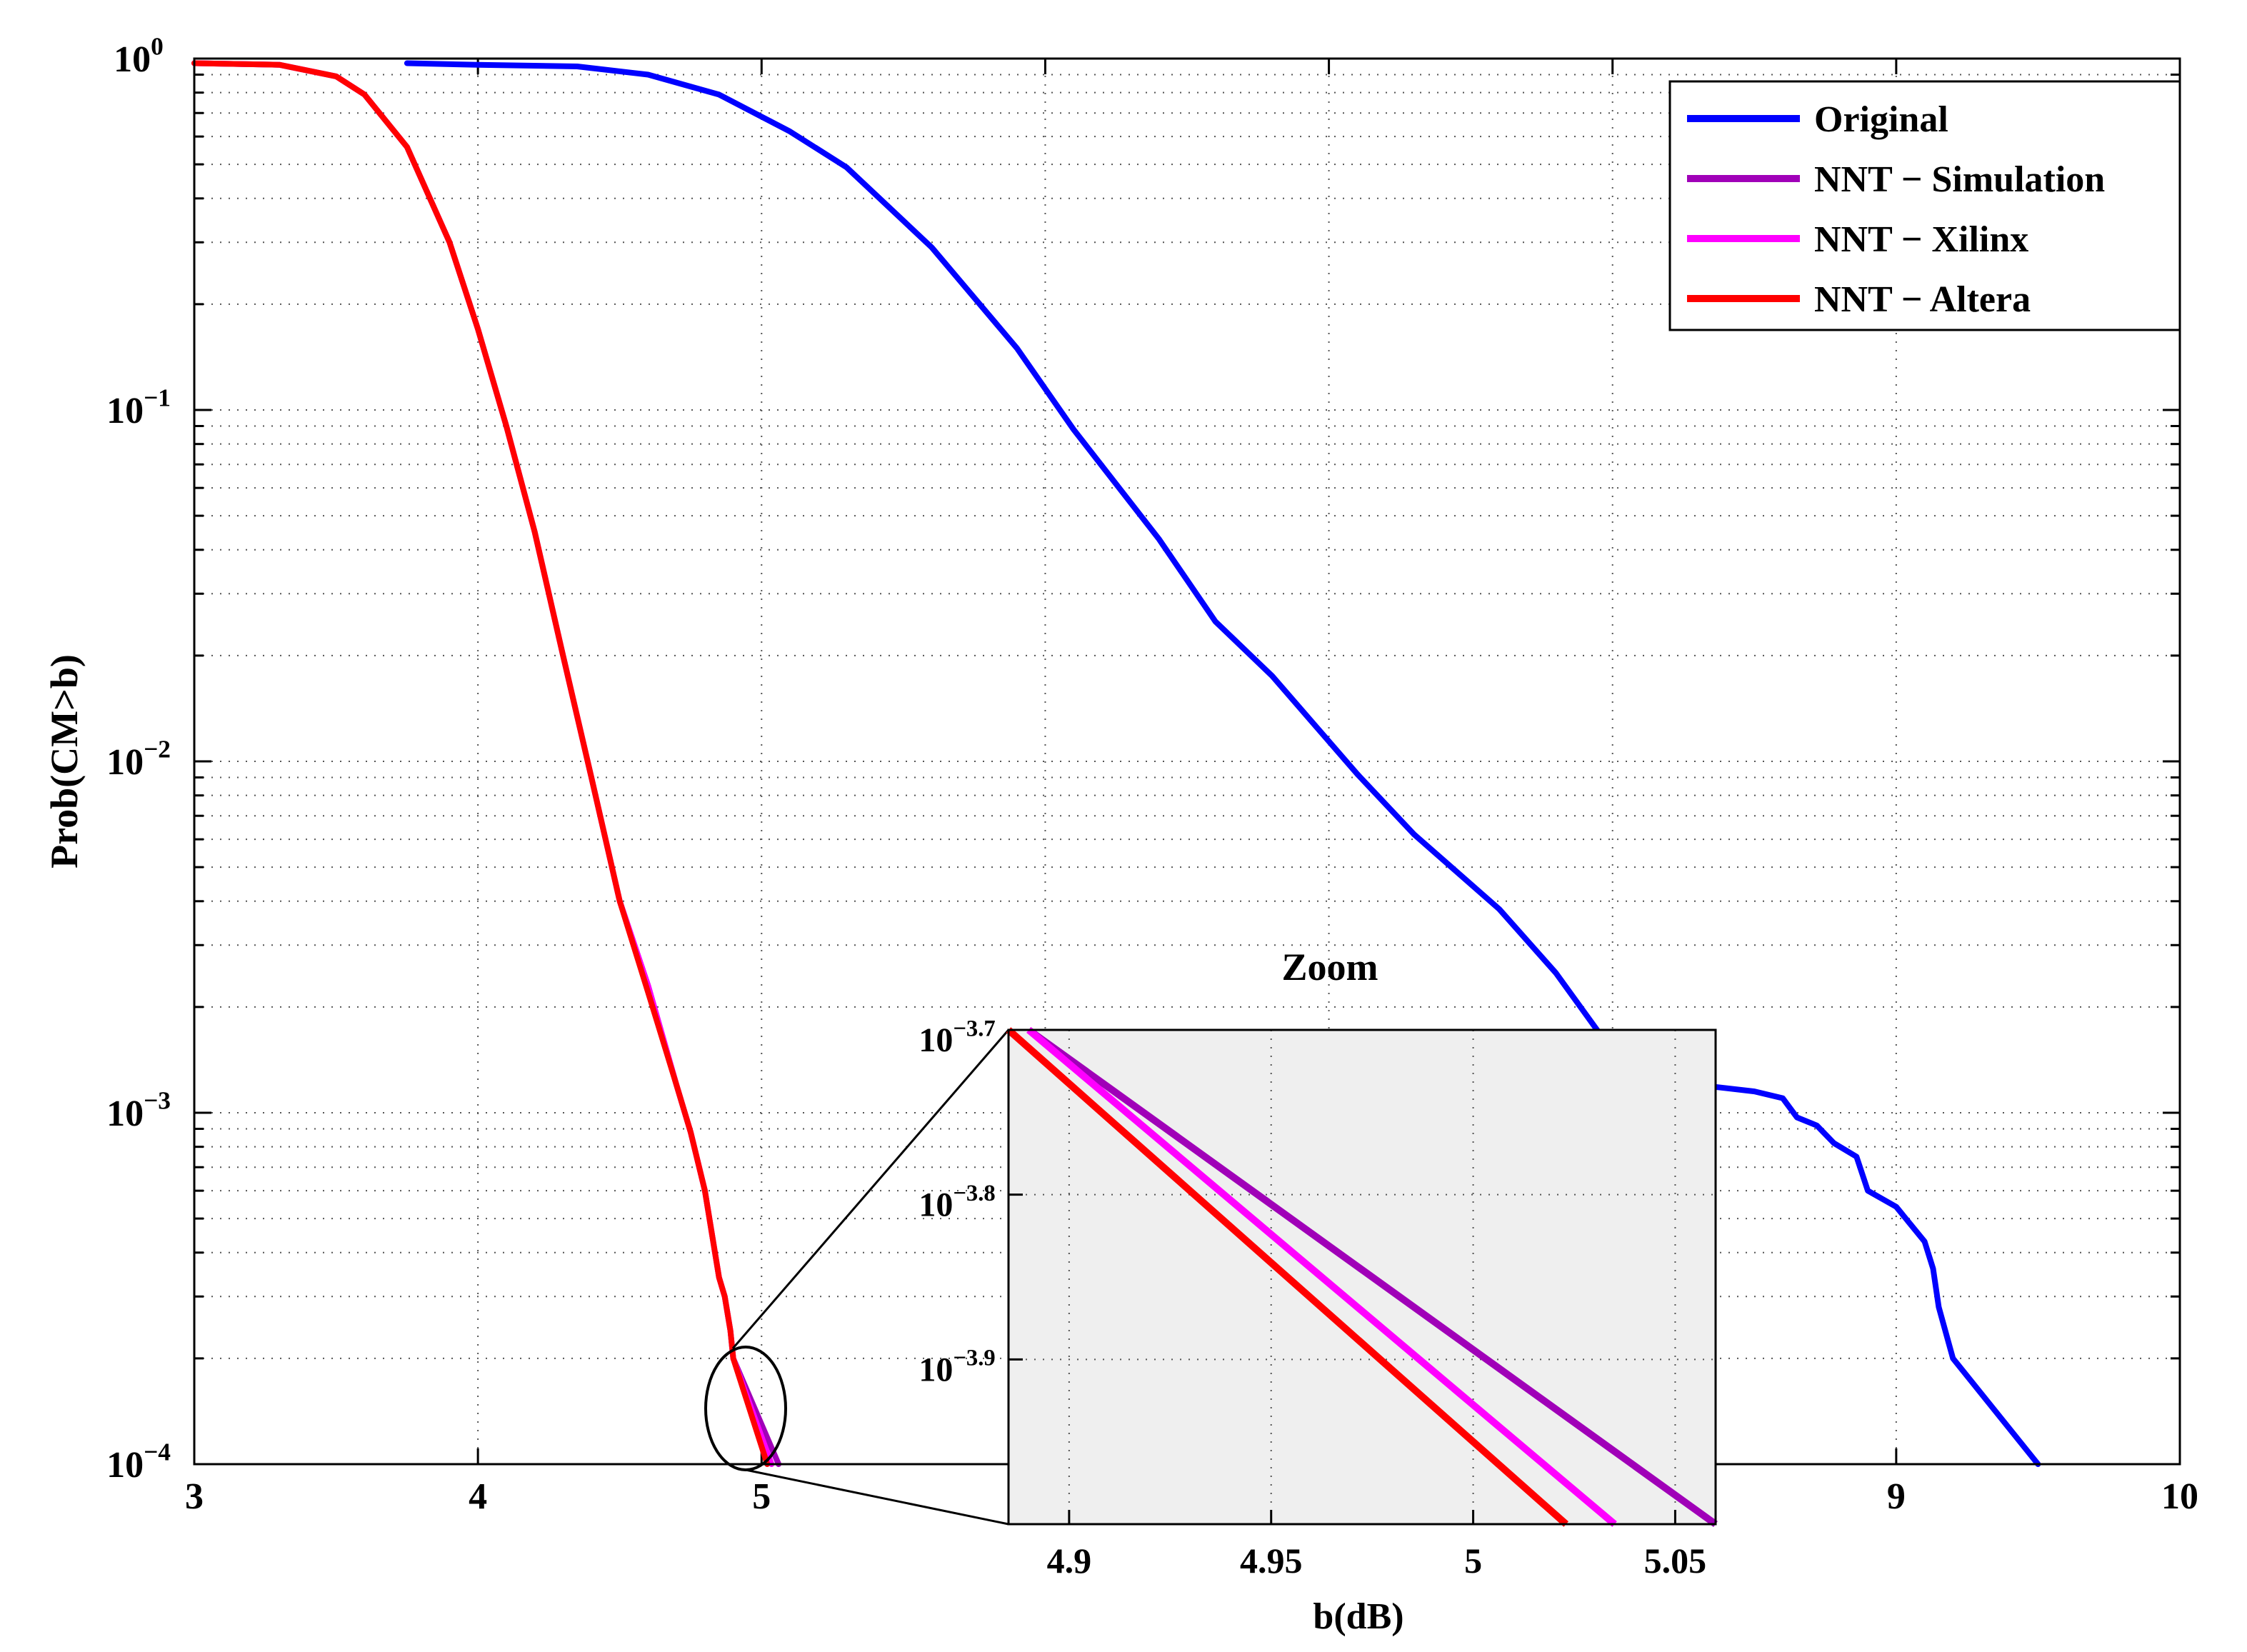 Image resolution: width=2247 pixels, height=1652 pixels. I want to click on x-axis-label: b(dB), so click(1358, 1616).